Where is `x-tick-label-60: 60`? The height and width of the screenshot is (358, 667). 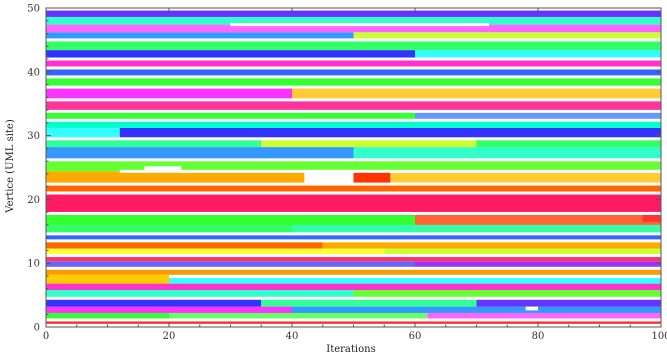 x-tick-label-60: 60 is located at coordinates (415, 336).